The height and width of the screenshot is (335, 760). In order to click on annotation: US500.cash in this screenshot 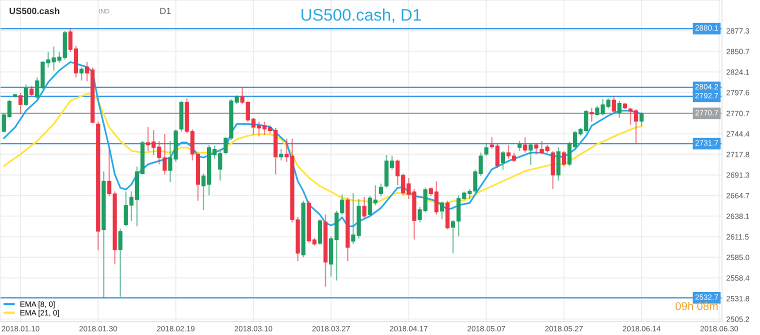, I will do `click(35, 11)`.